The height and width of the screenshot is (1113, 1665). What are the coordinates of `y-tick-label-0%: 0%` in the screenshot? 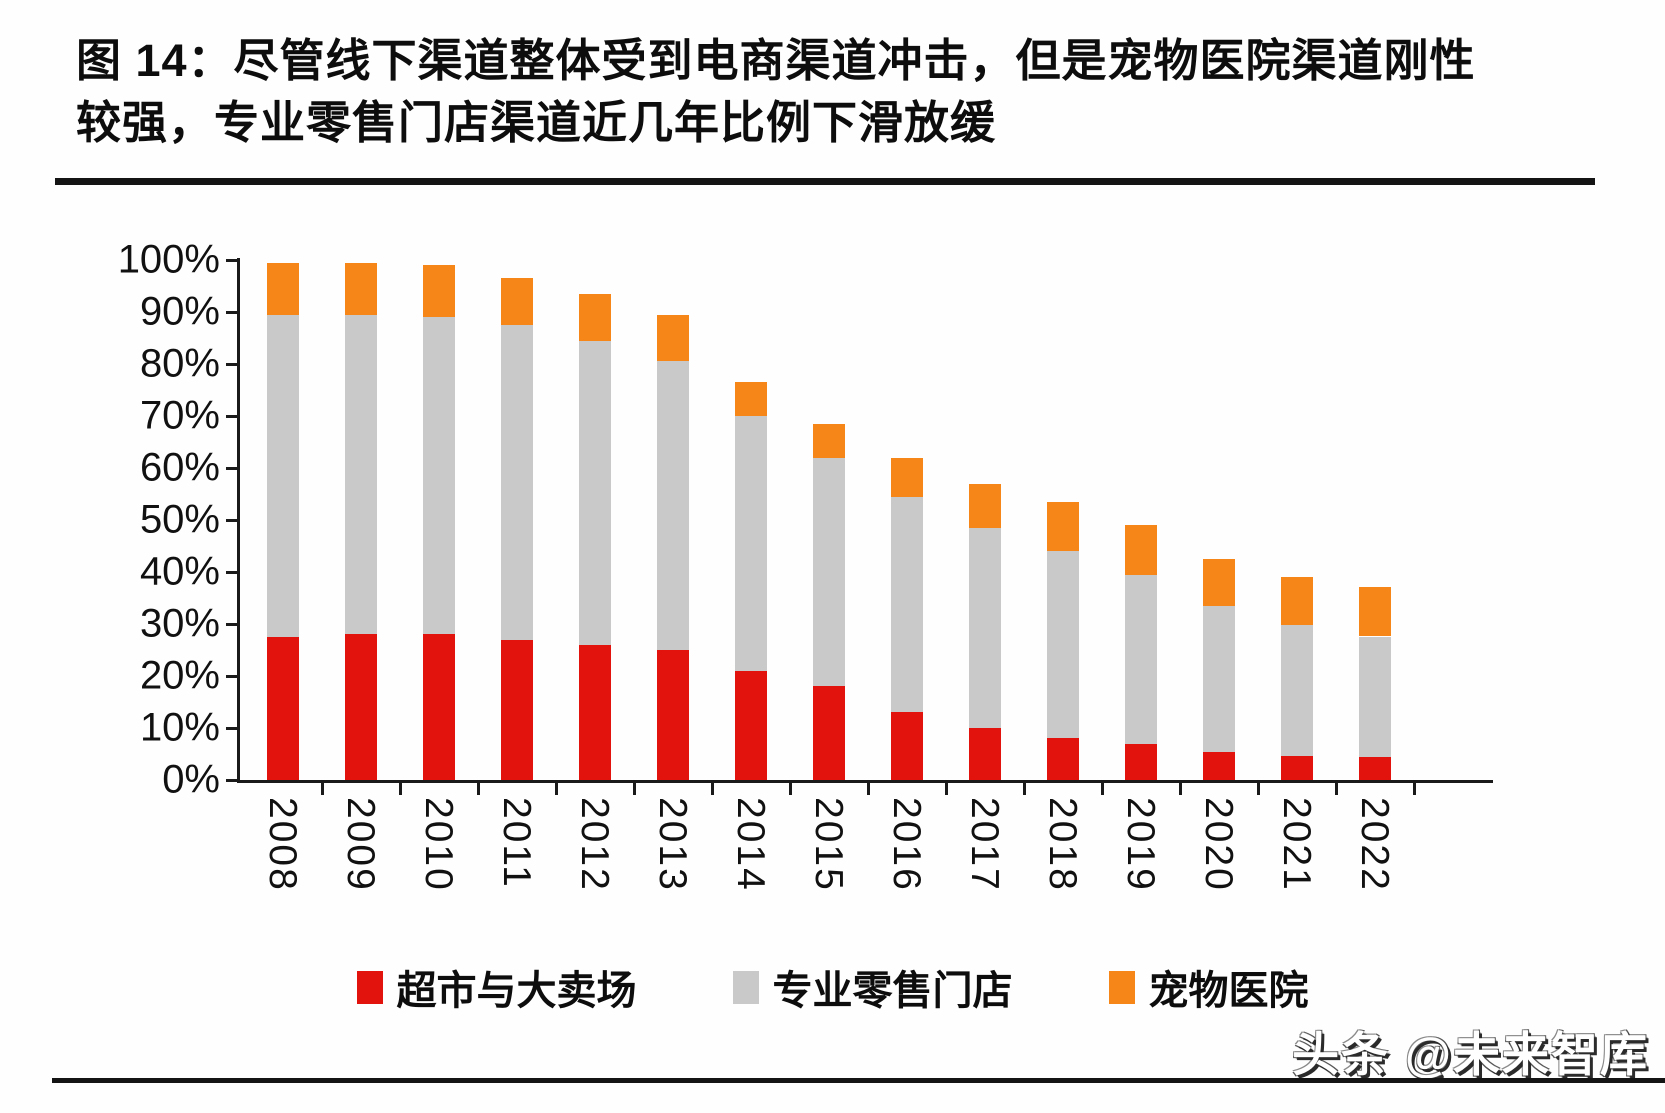 It's located at (191, 779).